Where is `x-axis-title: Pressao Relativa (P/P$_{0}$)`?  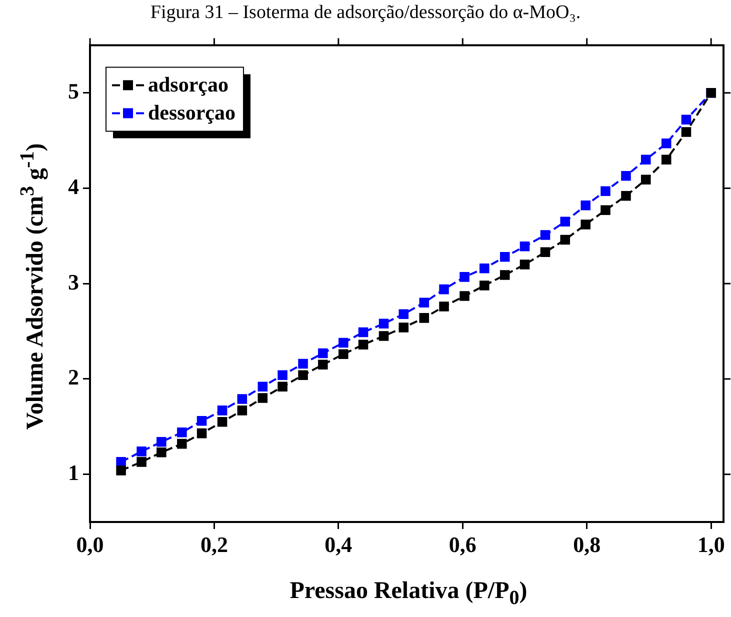
x-axis-title: Pressao Relativa (P/P$_{0}$) is located at coordinates (408, 594).